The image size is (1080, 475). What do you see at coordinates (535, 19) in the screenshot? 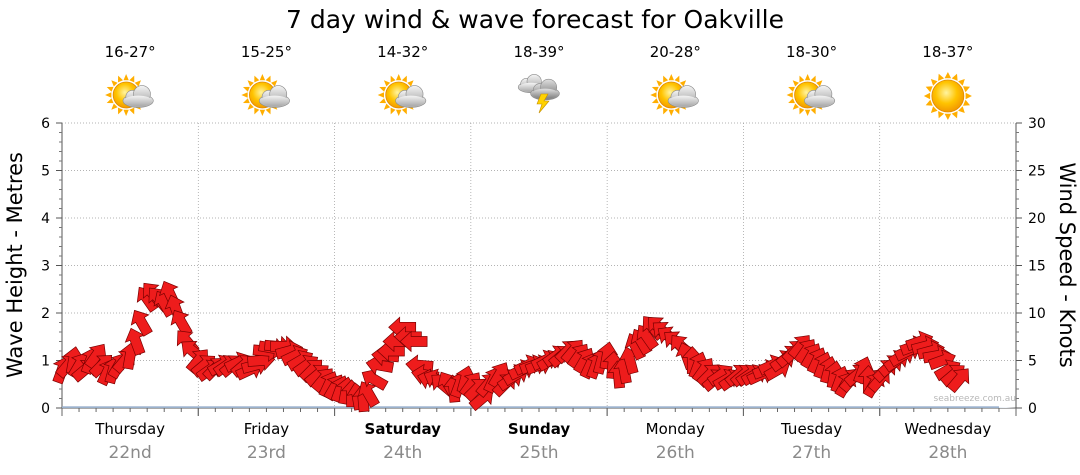
I see `chart-title: 7 day wind & wave forecast for Oakville` at bounding box center [535, 19].